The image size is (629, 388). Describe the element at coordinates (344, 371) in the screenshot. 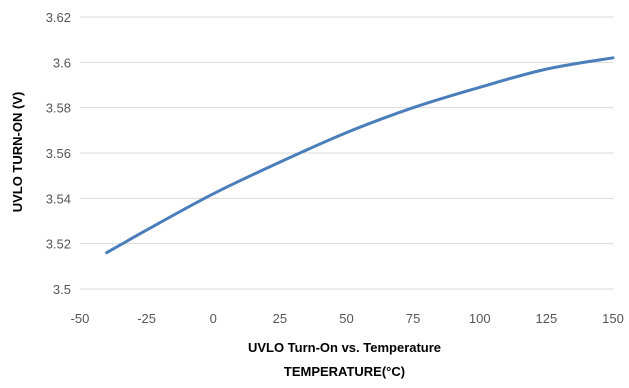

I see `x-axis-label: TEMPERATURE(°C)` at that location.